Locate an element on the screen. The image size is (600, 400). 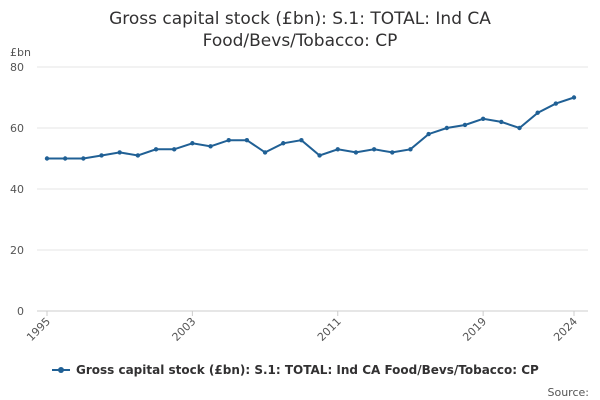
x-tick-label: 2011 is located at coordinates (329, 329).